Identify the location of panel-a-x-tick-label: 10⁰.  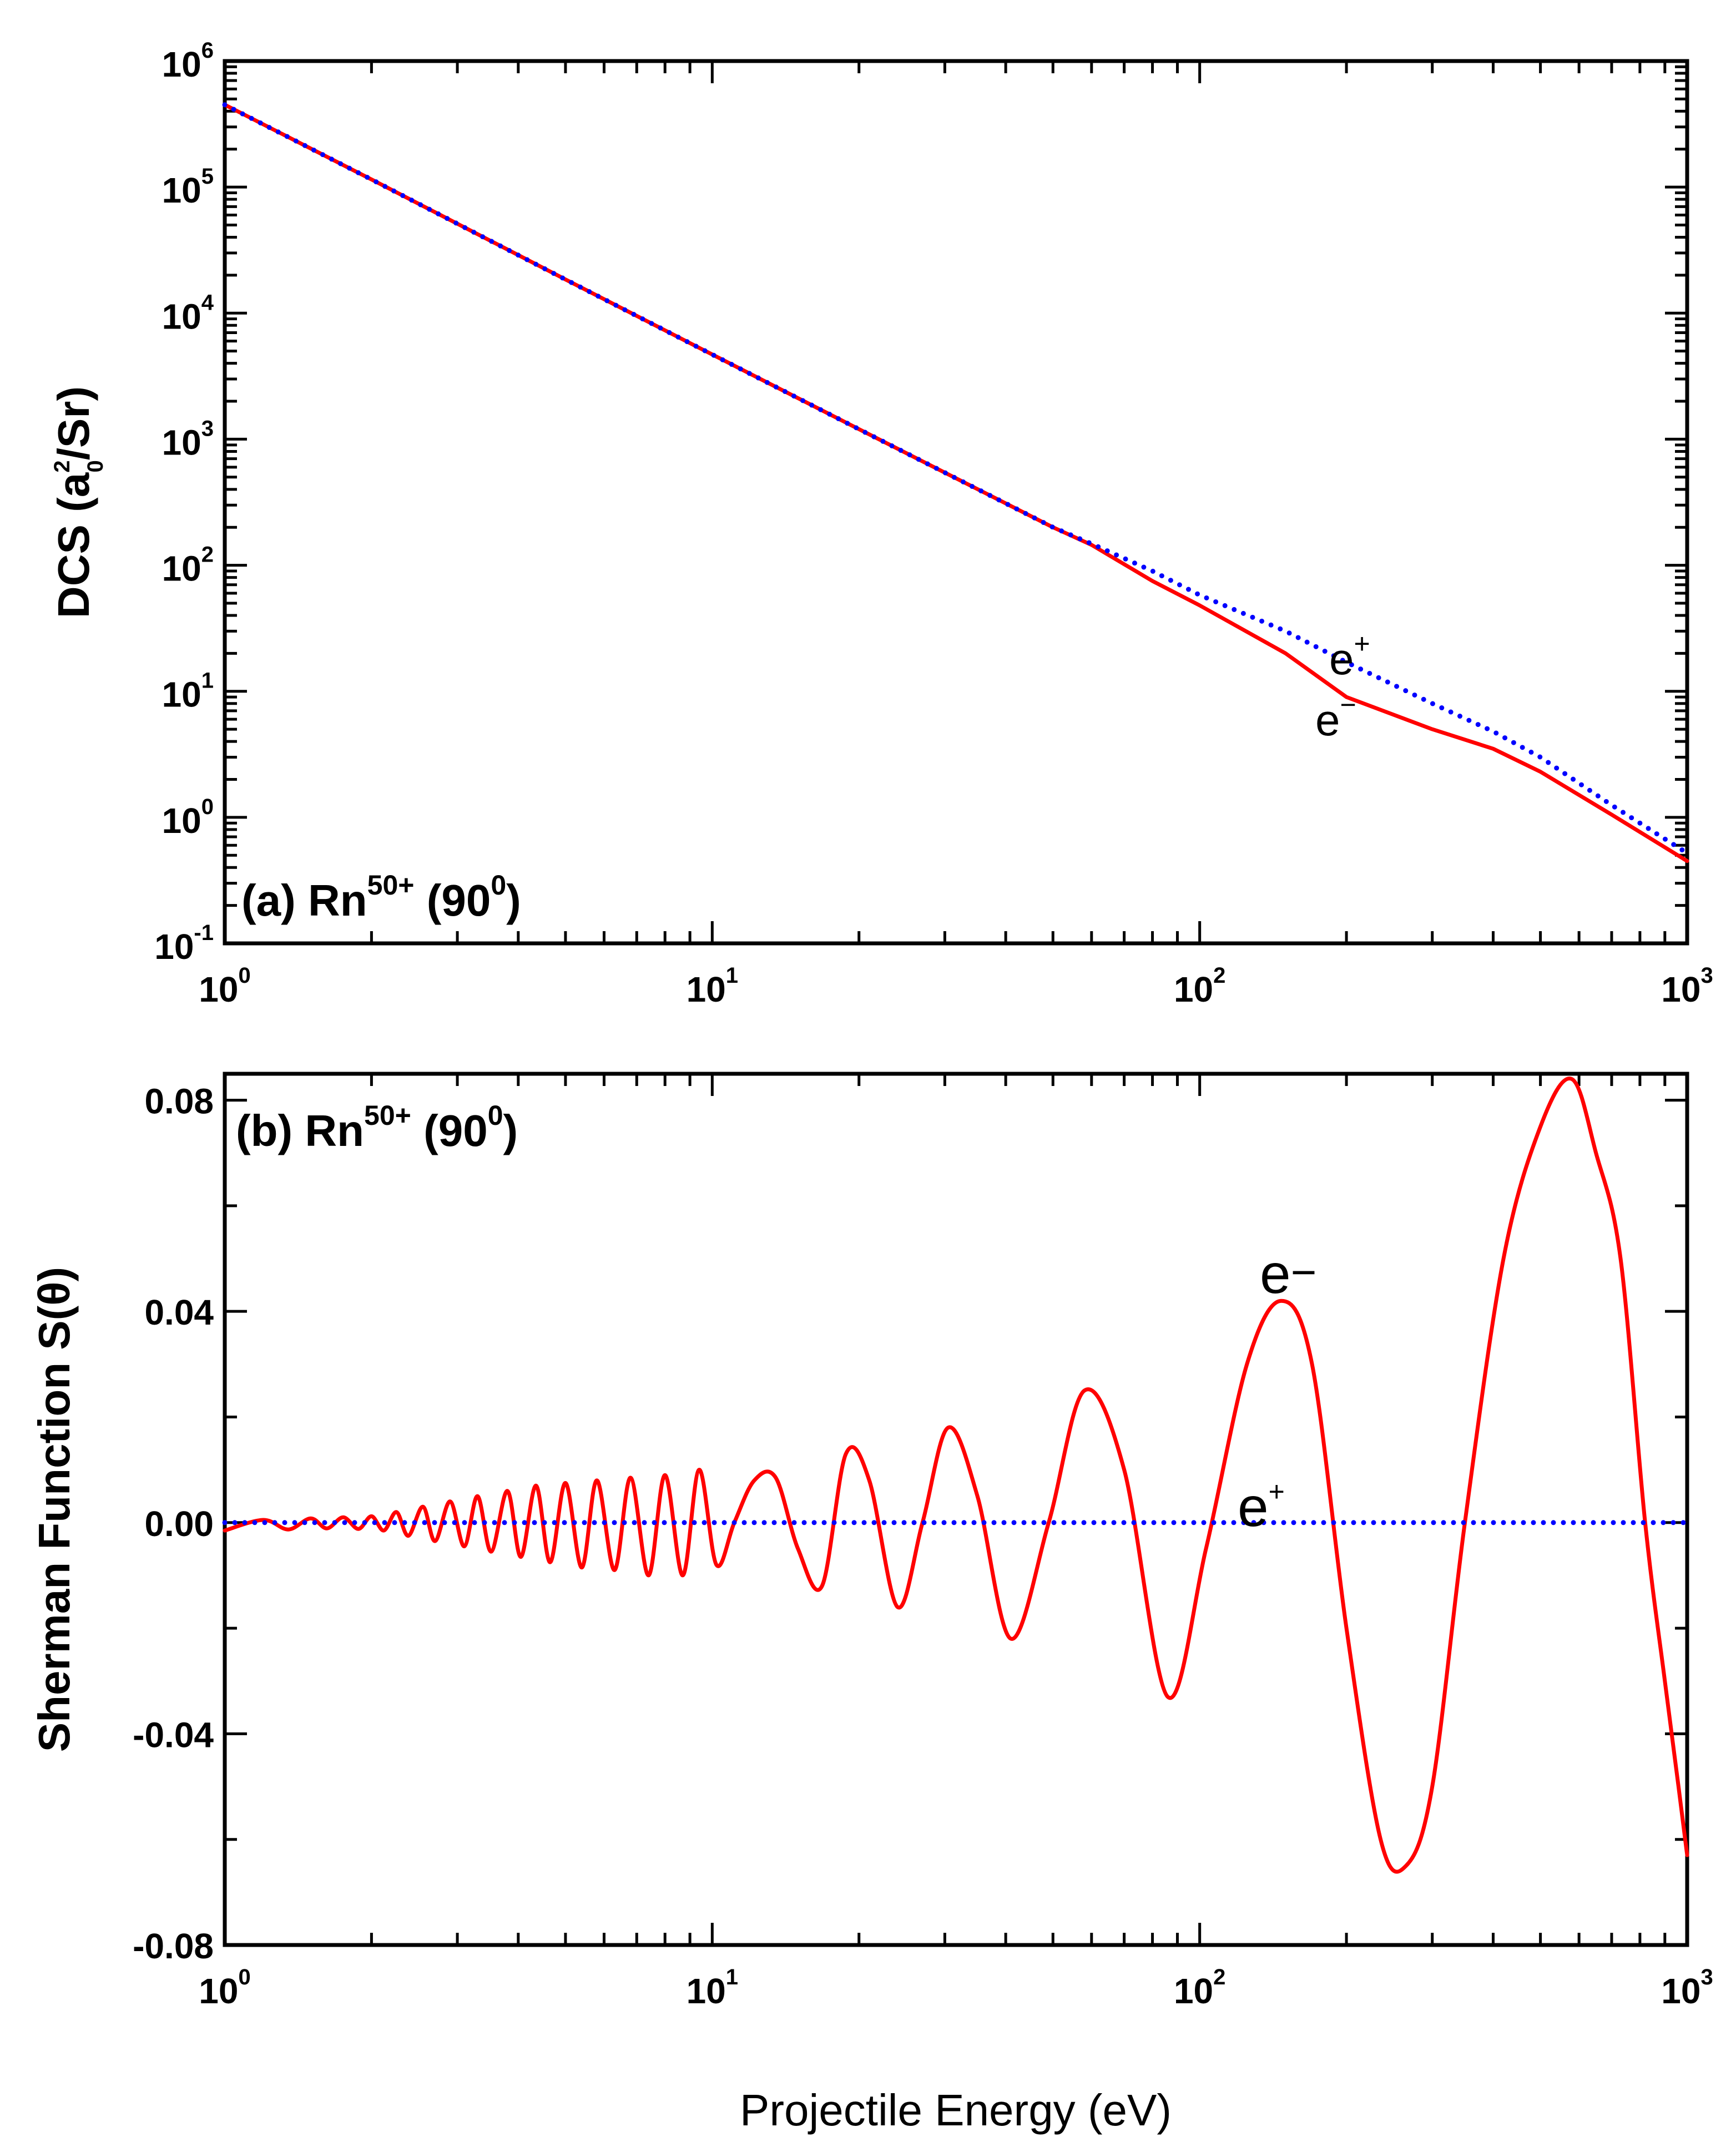
(225, 986).